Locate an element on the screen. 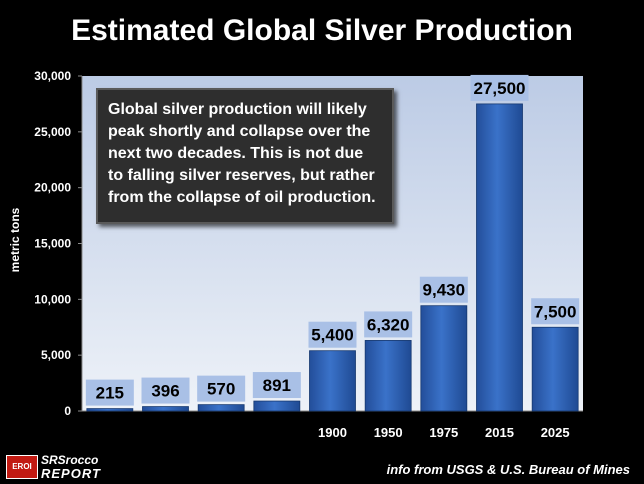  y-axis-label: metric tons is located at coordinates (15, 239).